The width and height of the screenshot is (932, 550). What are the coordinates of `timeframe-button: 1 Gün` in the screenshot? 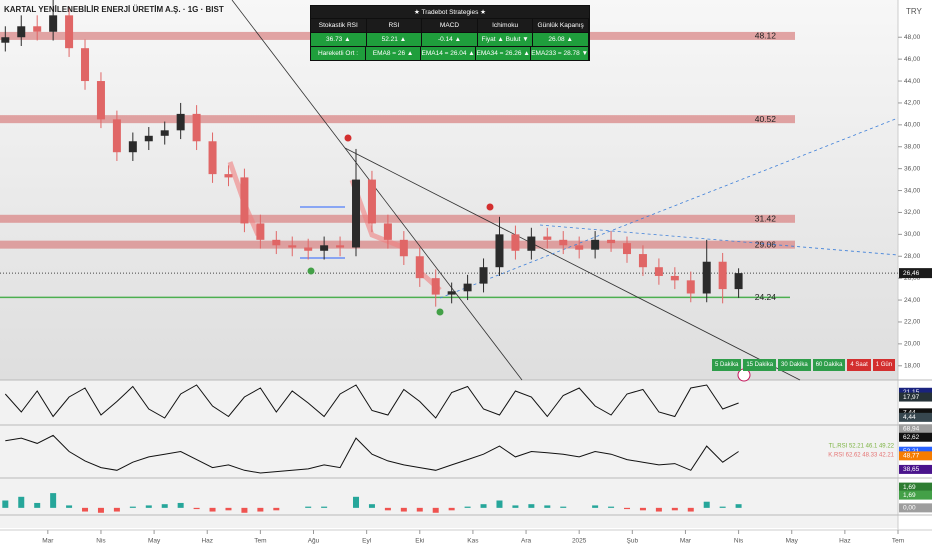 It's located at (884, 365).